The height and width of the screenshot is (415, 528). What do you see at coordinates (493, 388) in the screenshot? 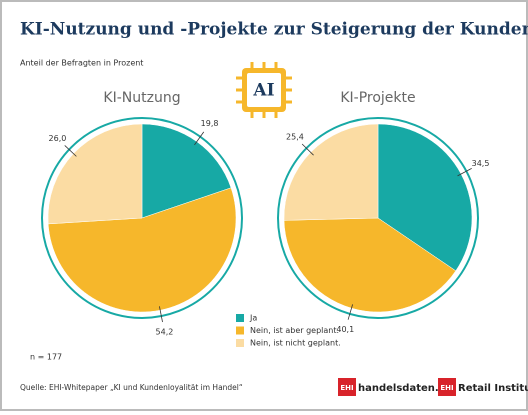
I see `logo-name: Retail Institute` at bounding box center [493, 388].